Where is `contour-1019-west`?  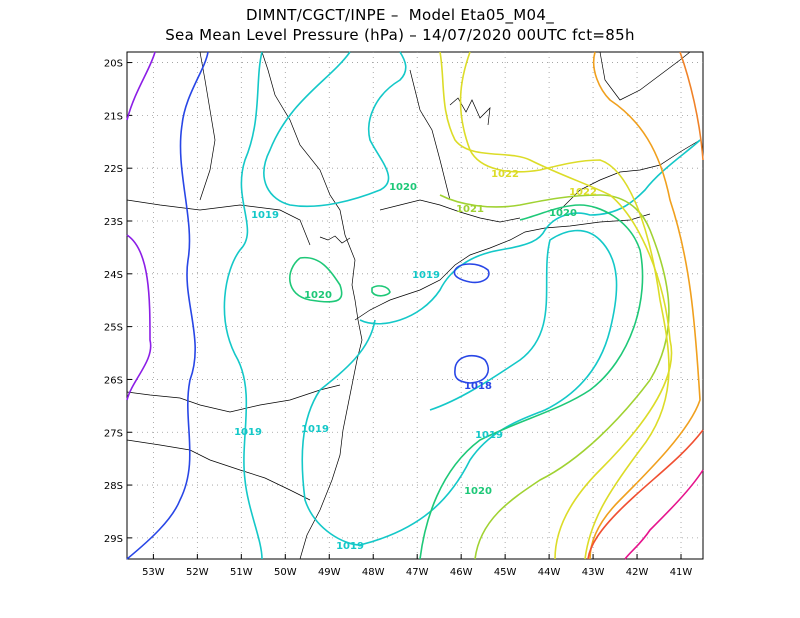
contour-1019-west is located at coordinates (243, 305).